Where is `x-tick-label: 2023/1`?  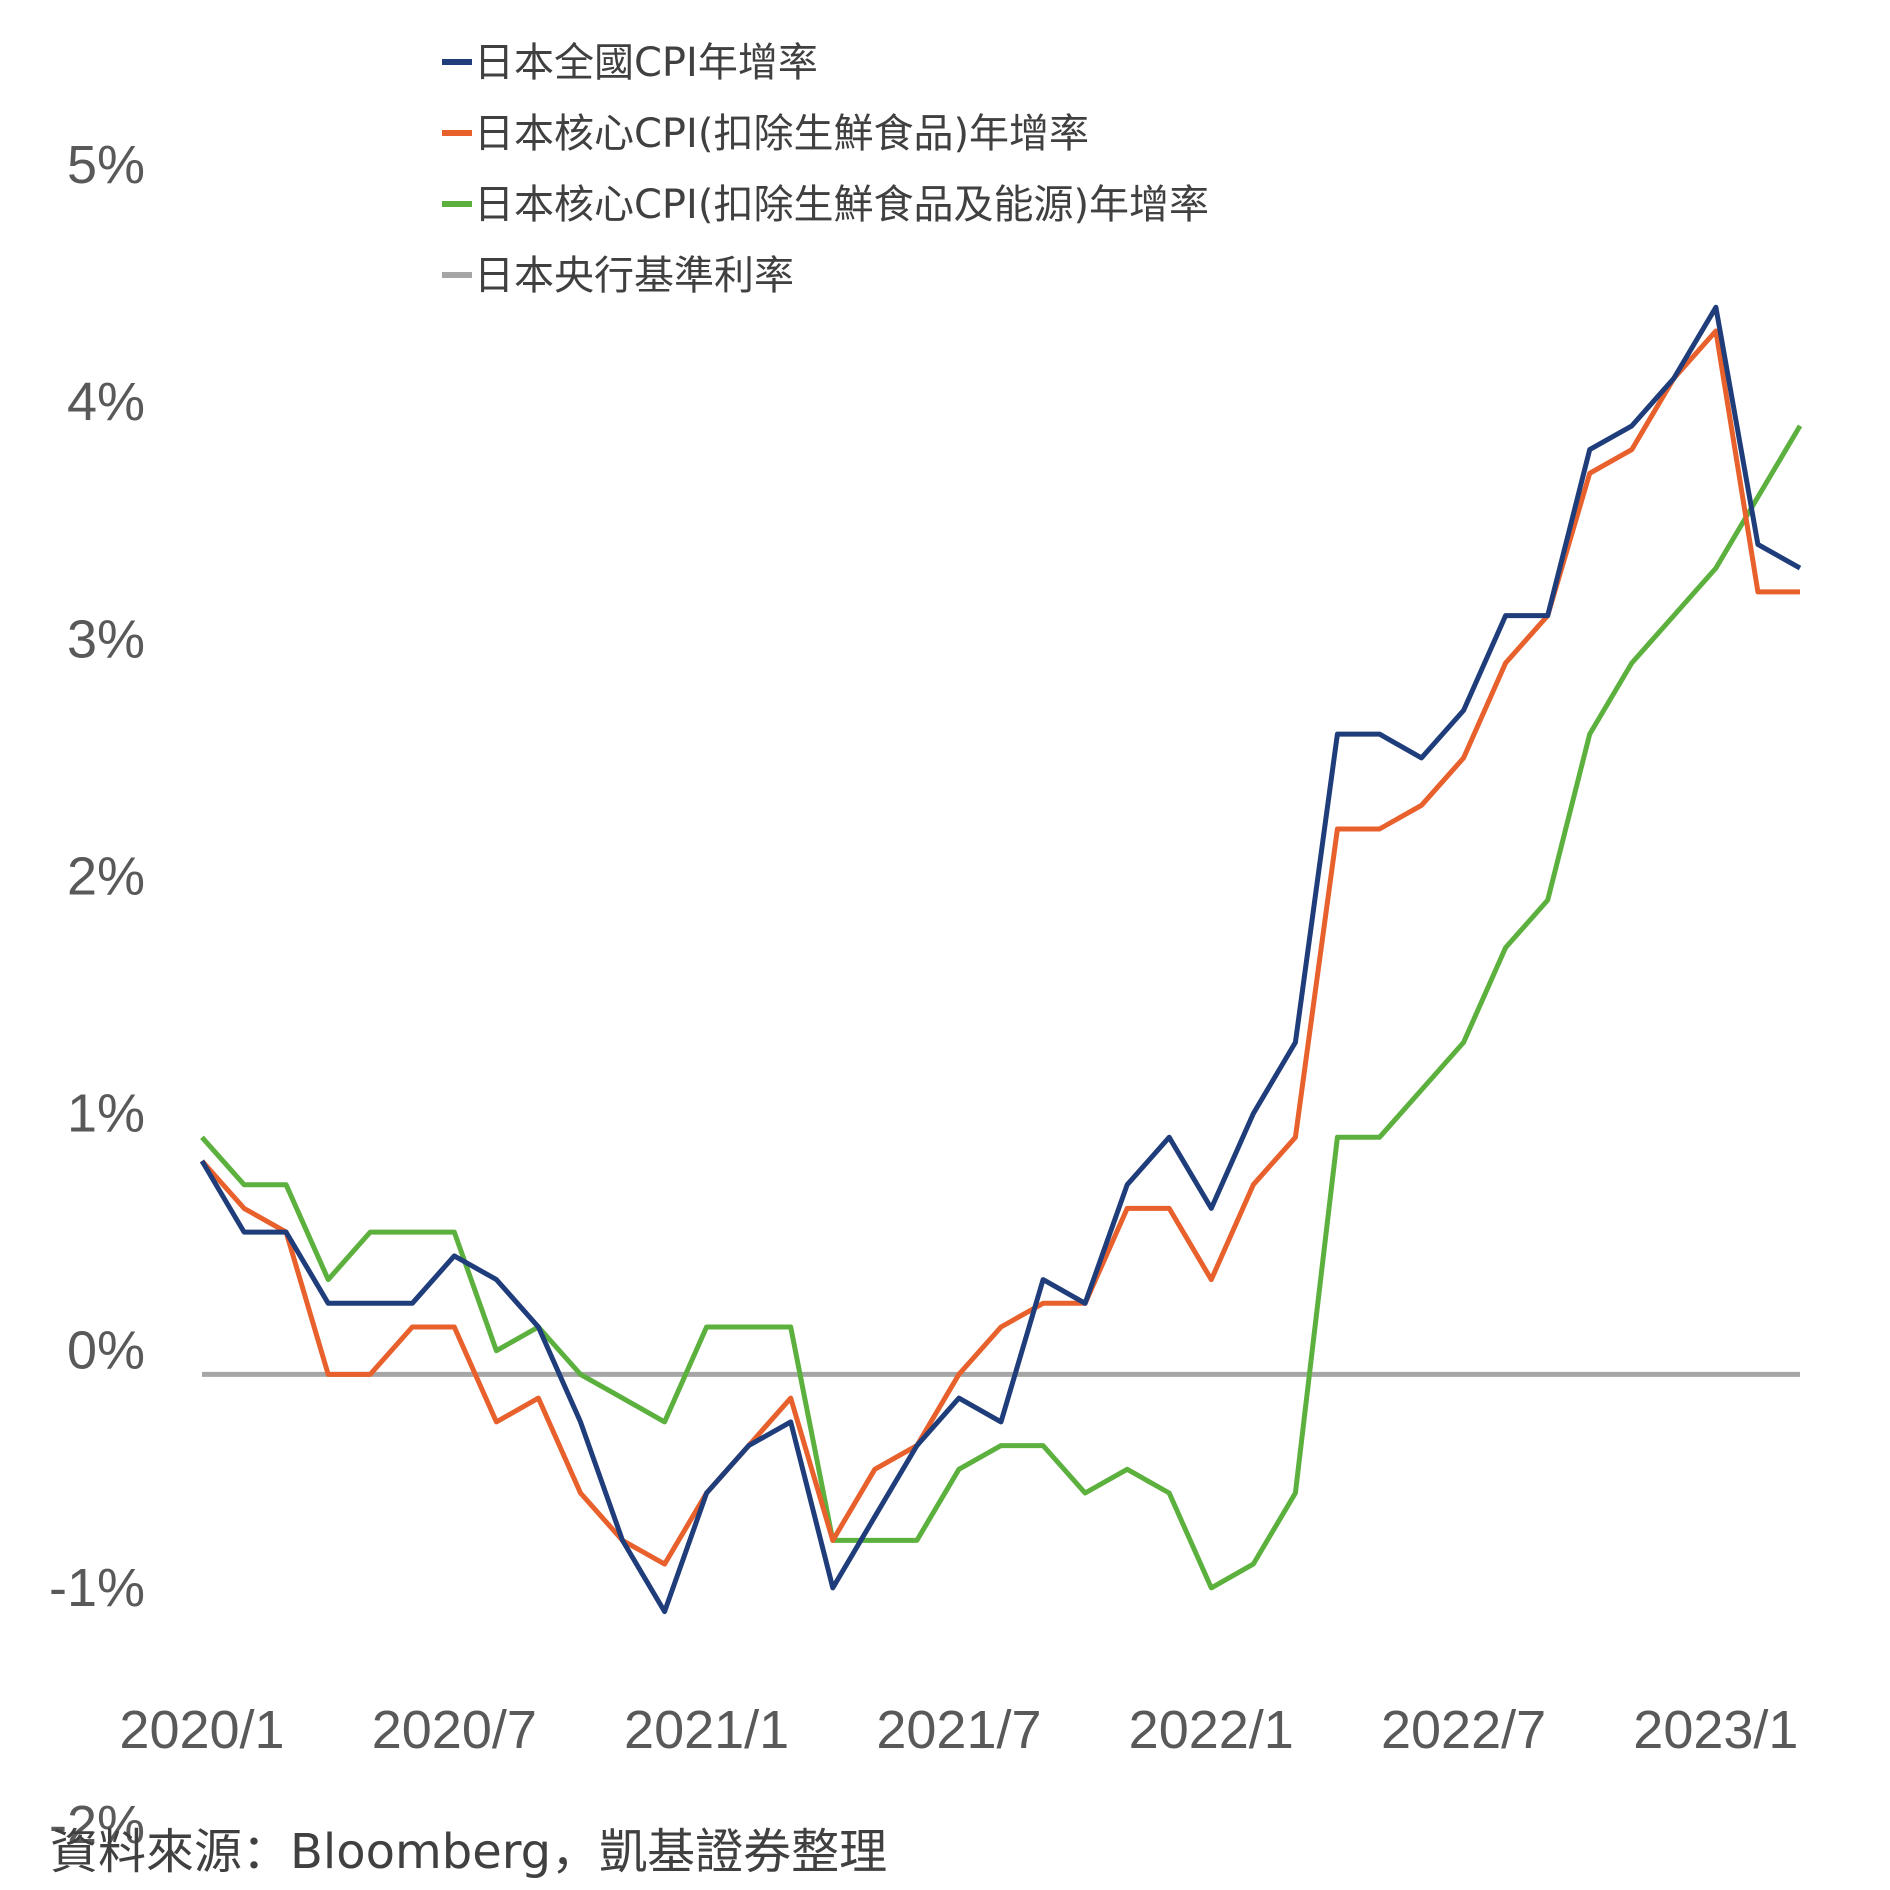
x-tick-label: 2023/1 is located at coordinates (1715, 1730).